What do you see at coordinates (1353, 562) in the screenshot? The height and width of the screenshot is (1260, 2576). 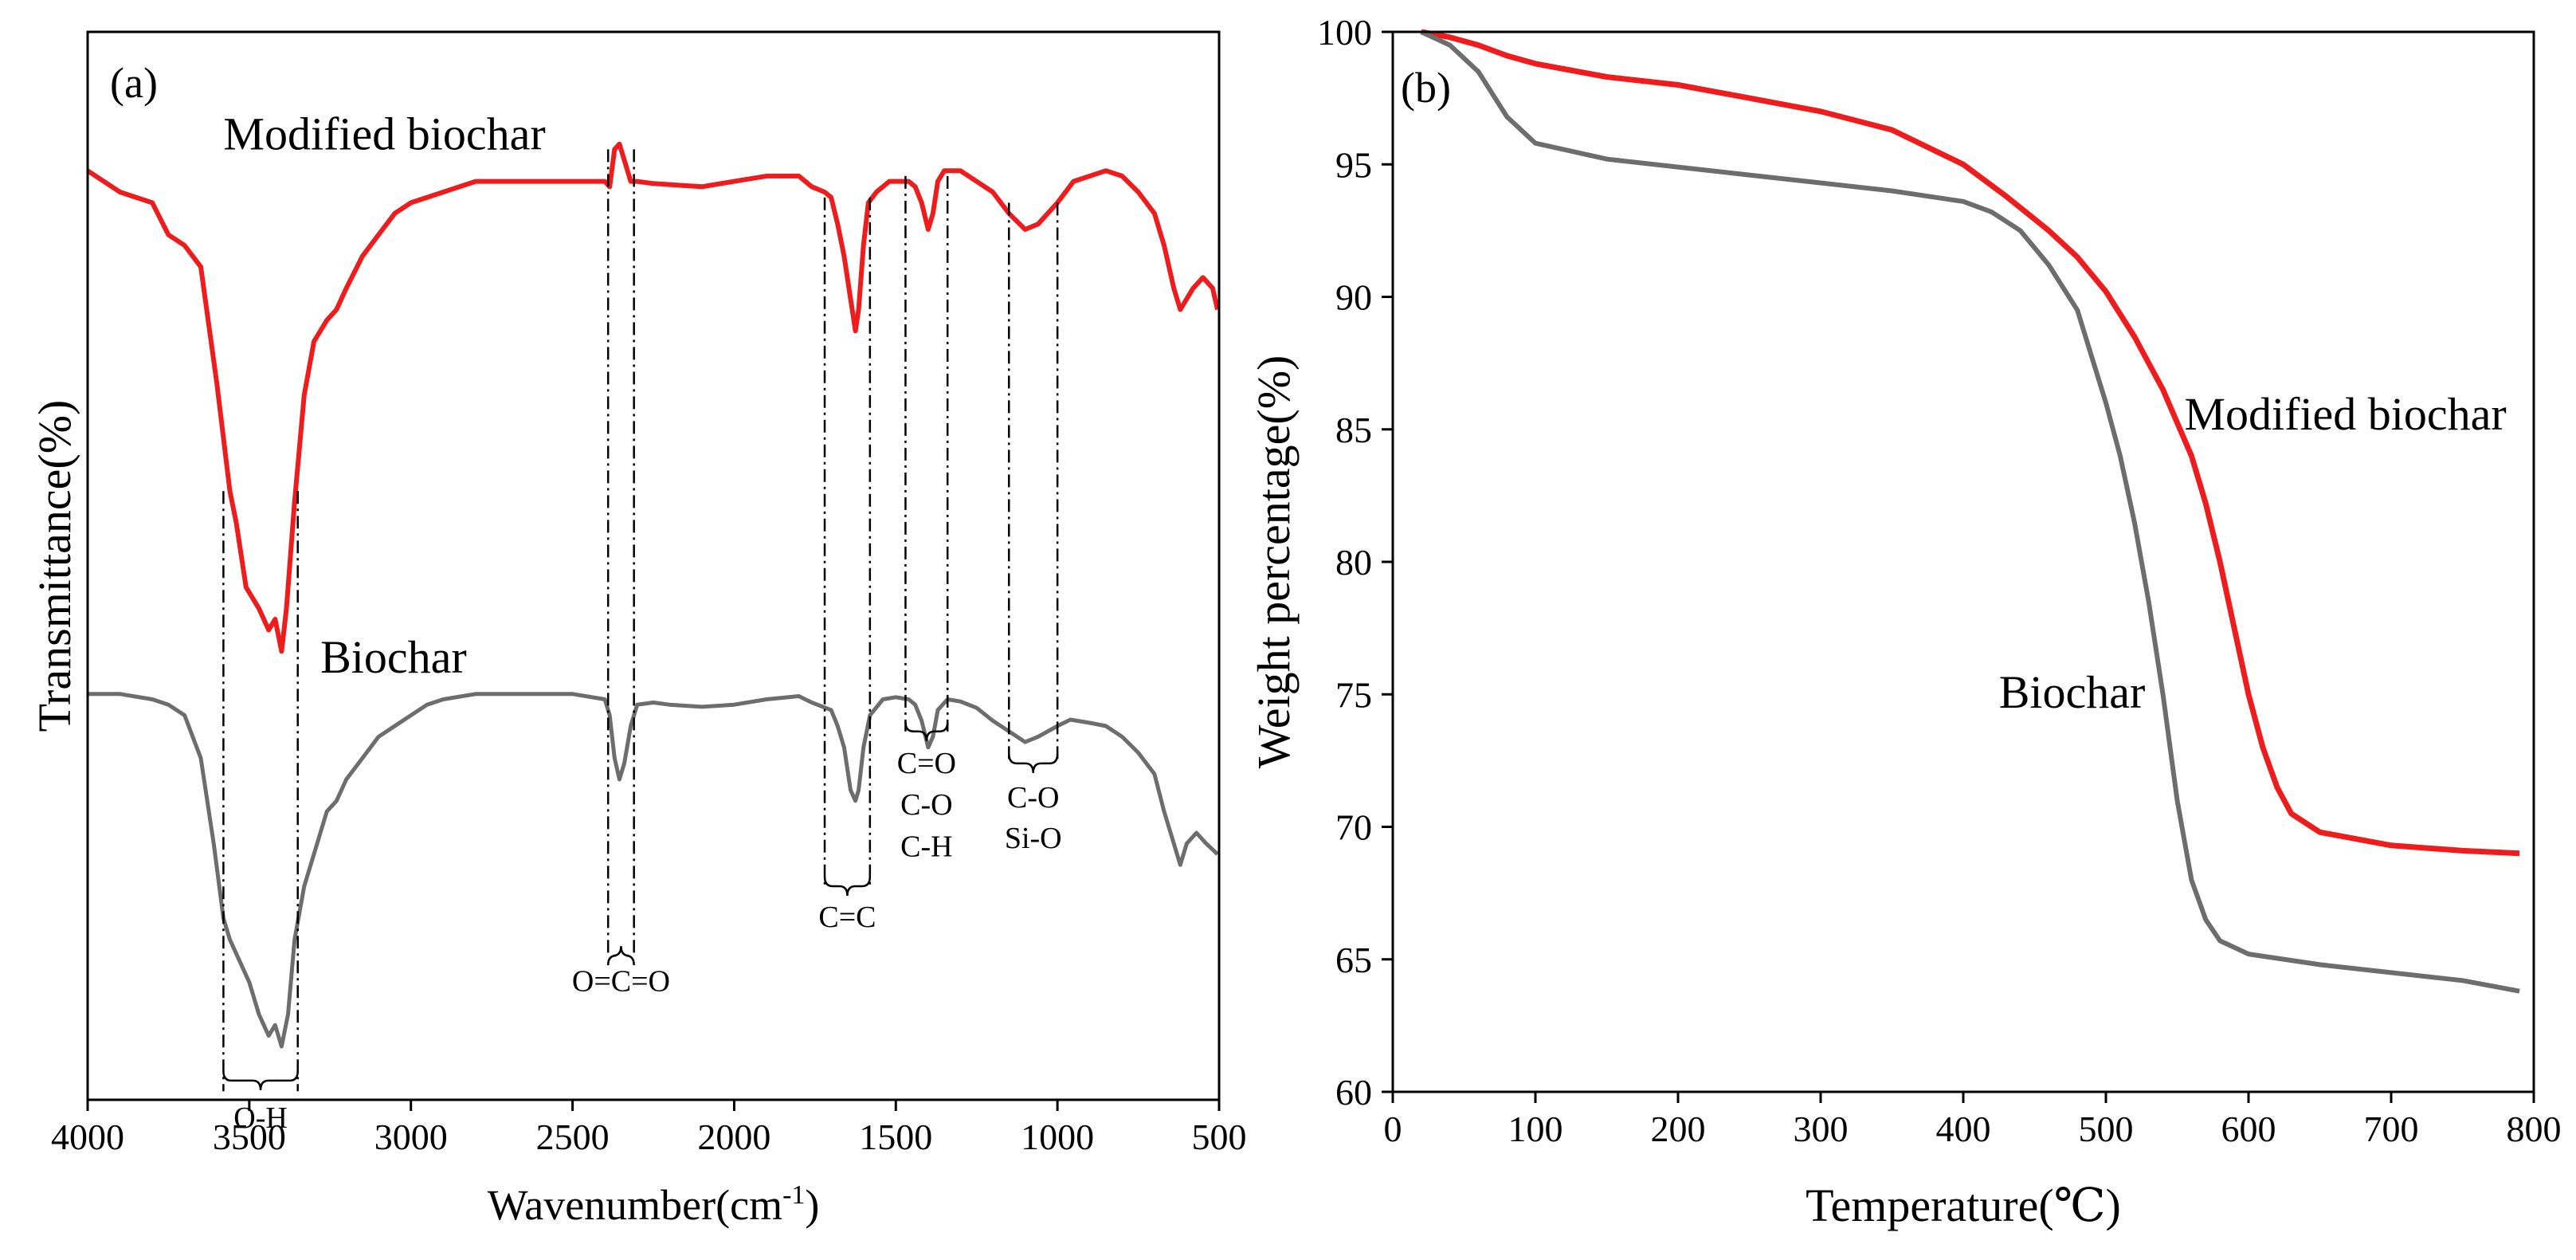 I see `tga-y-tick-label: 80` at bounding box center [1353, 562].